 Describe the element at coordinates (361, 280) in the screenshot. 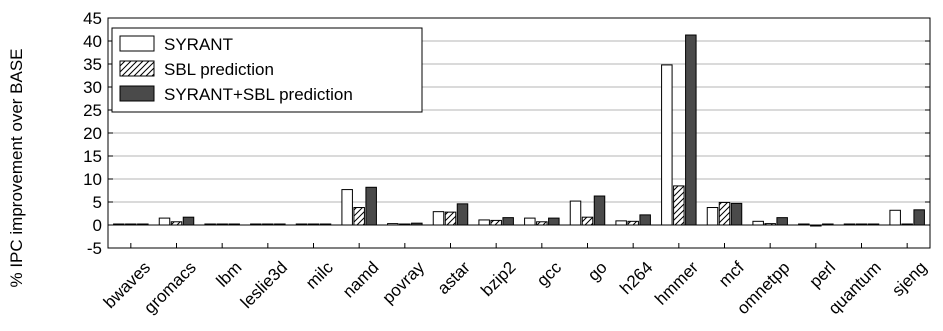

I see `x-tick-label: namd` at that location.